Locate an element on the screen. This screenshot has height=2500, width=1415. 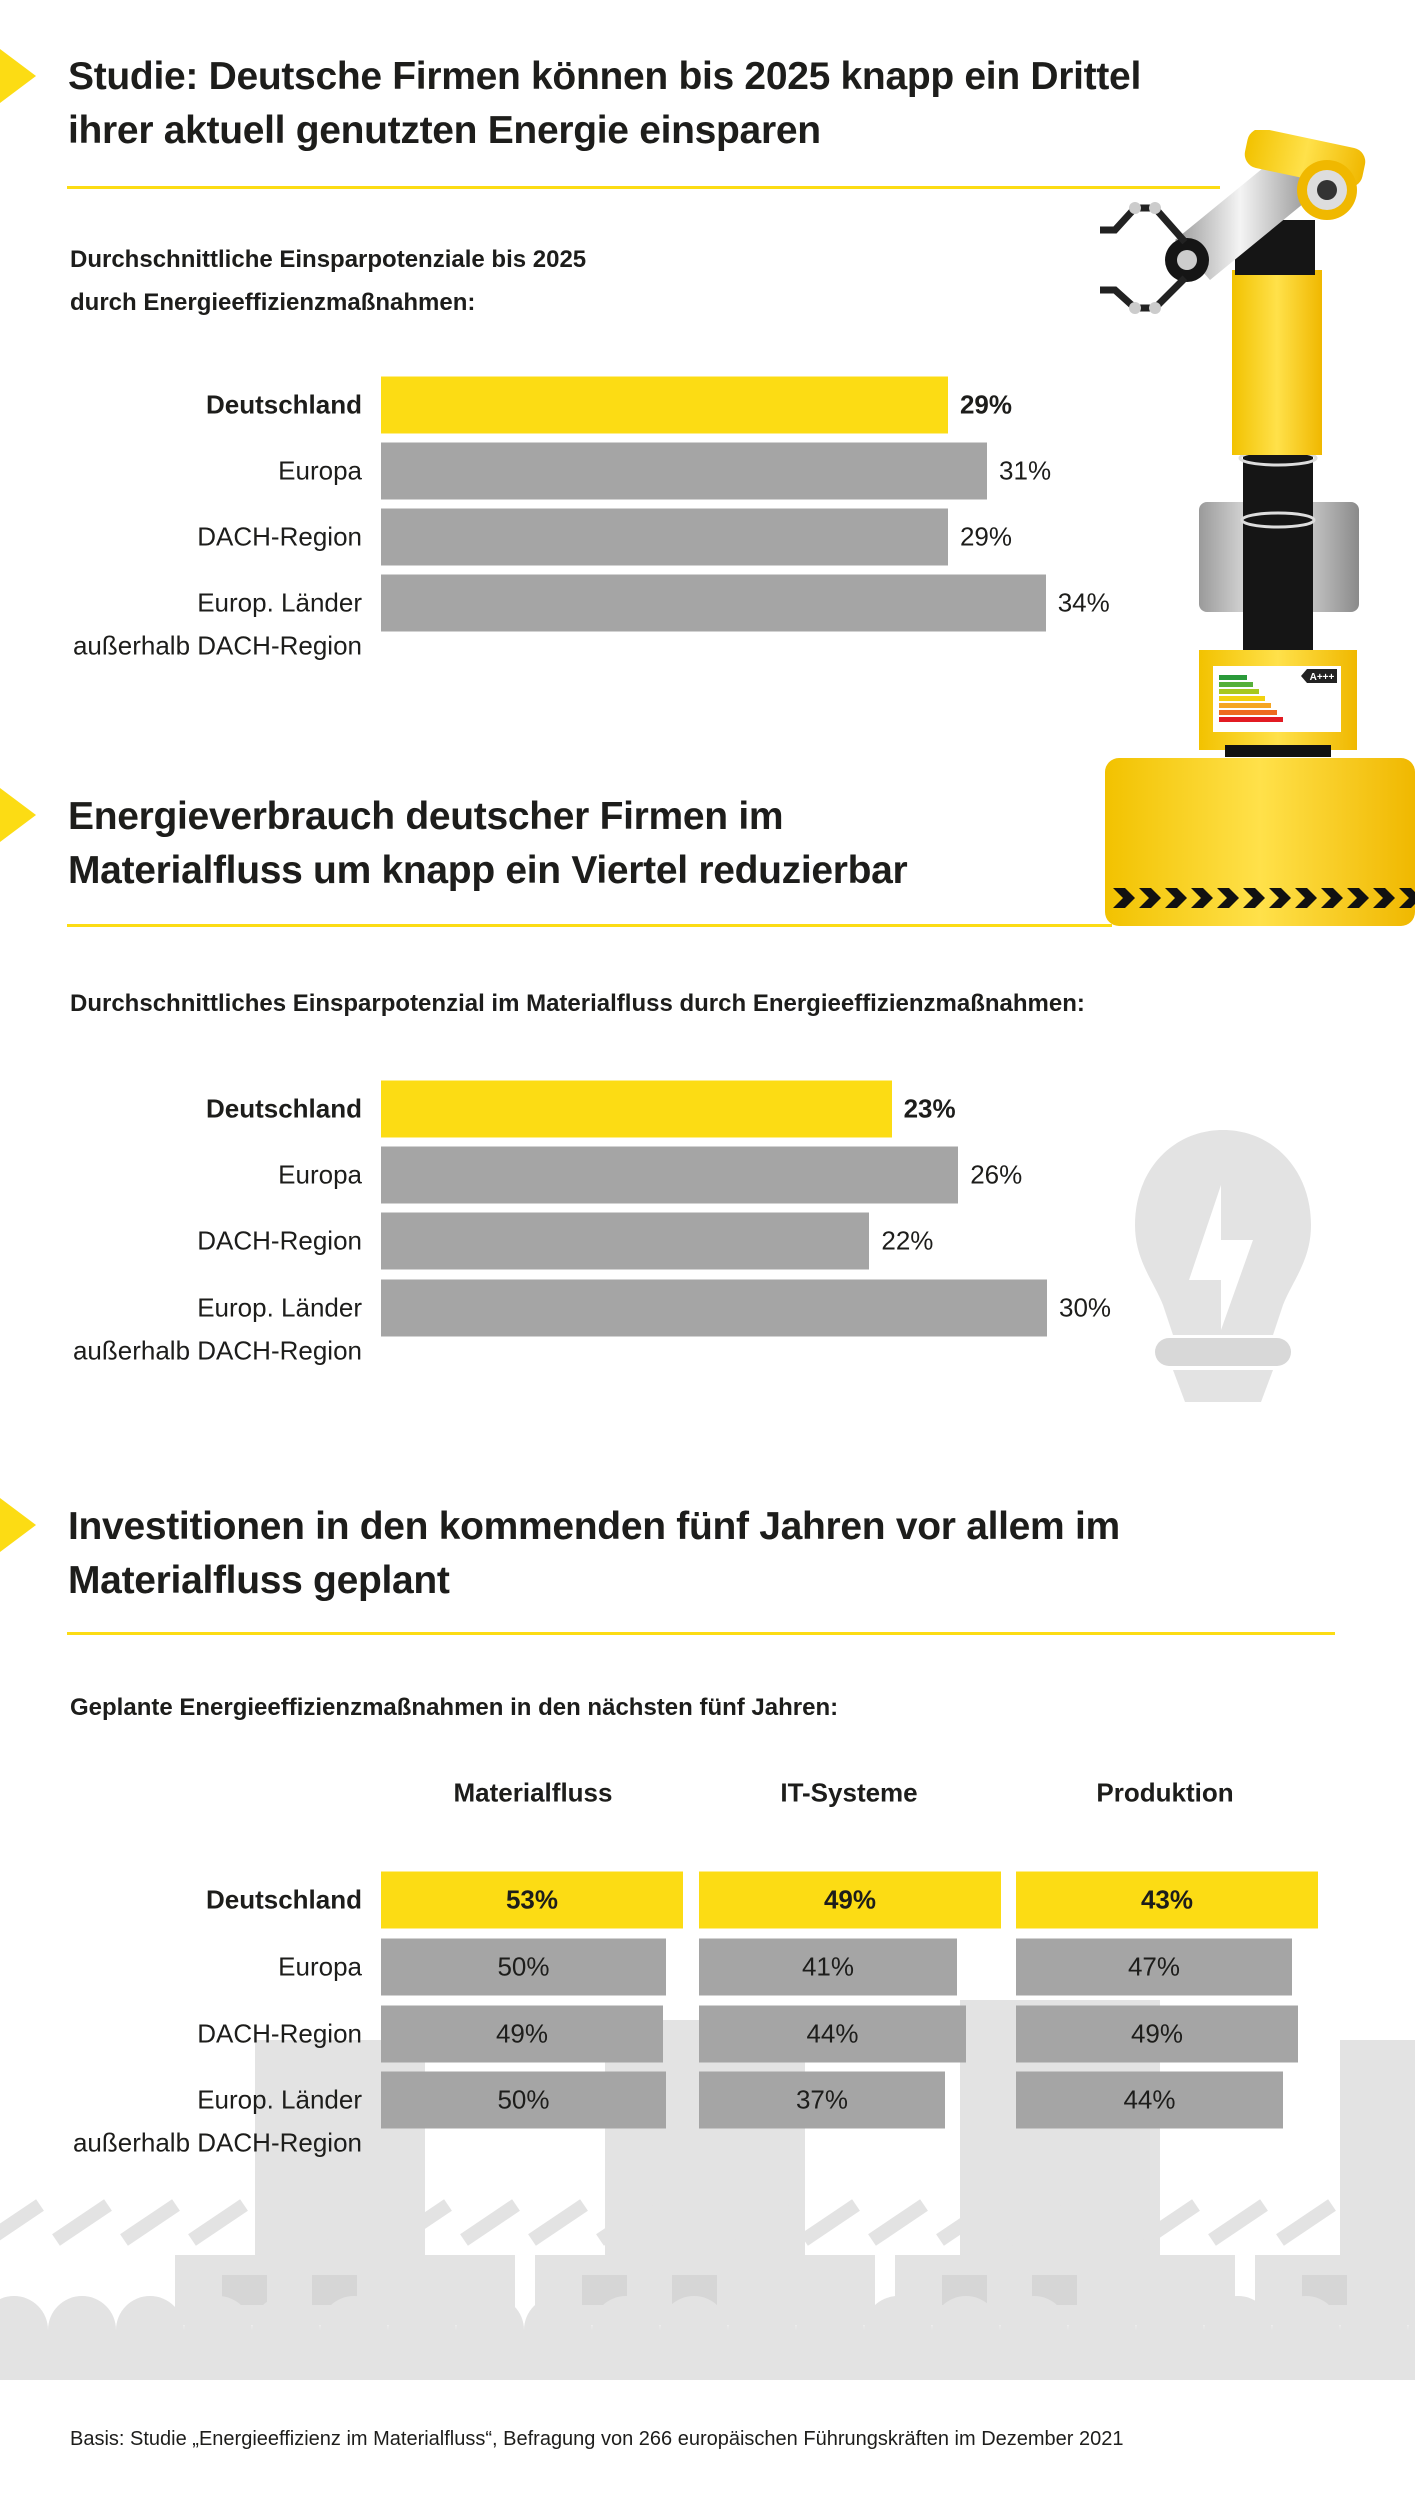
table-cell: 41% is located at coordinates (828, 1967).